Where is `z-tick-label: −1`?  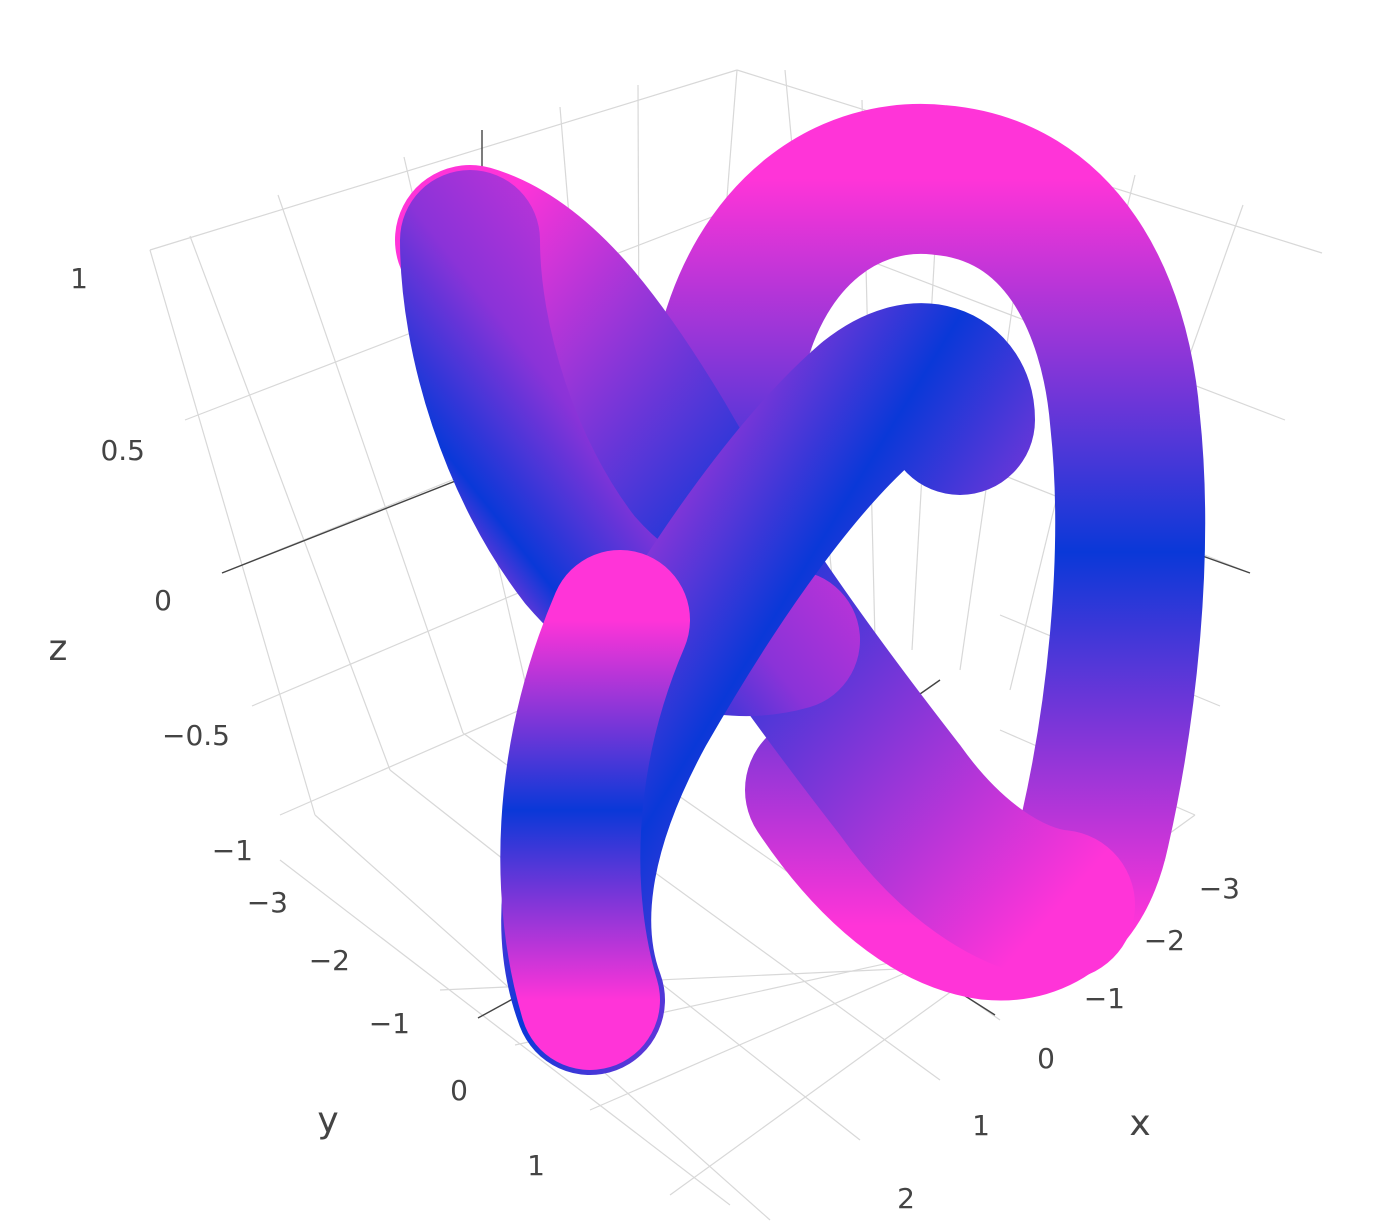 z-tick-label: −1 is located at coordinates (232, 850).